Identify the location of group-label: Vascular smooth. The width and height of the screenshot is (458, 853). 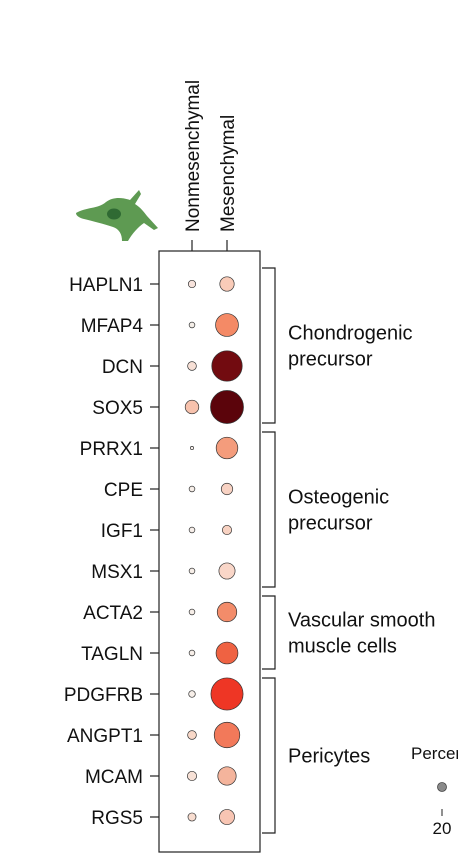
(361, 621).